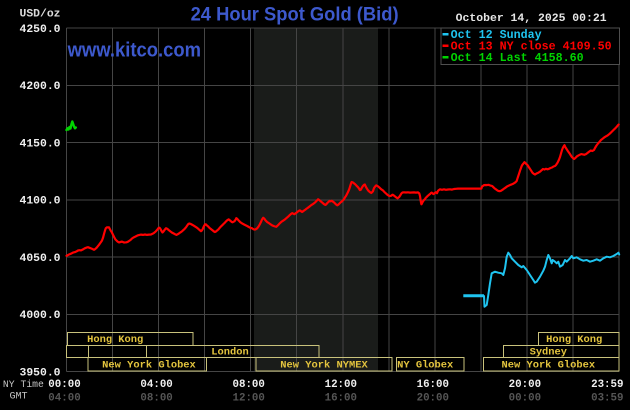 The image size is (630, 410). Describe the element at coordinates (40, 87) in the screenshot. I see `svg-text: 4200.0` at that location.